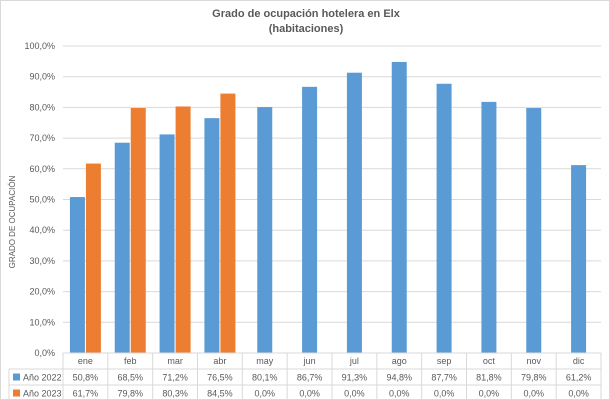 This screenshot has height=400, width=610. I want to click on y-tick-label: 60,0%, so click(42, 169).